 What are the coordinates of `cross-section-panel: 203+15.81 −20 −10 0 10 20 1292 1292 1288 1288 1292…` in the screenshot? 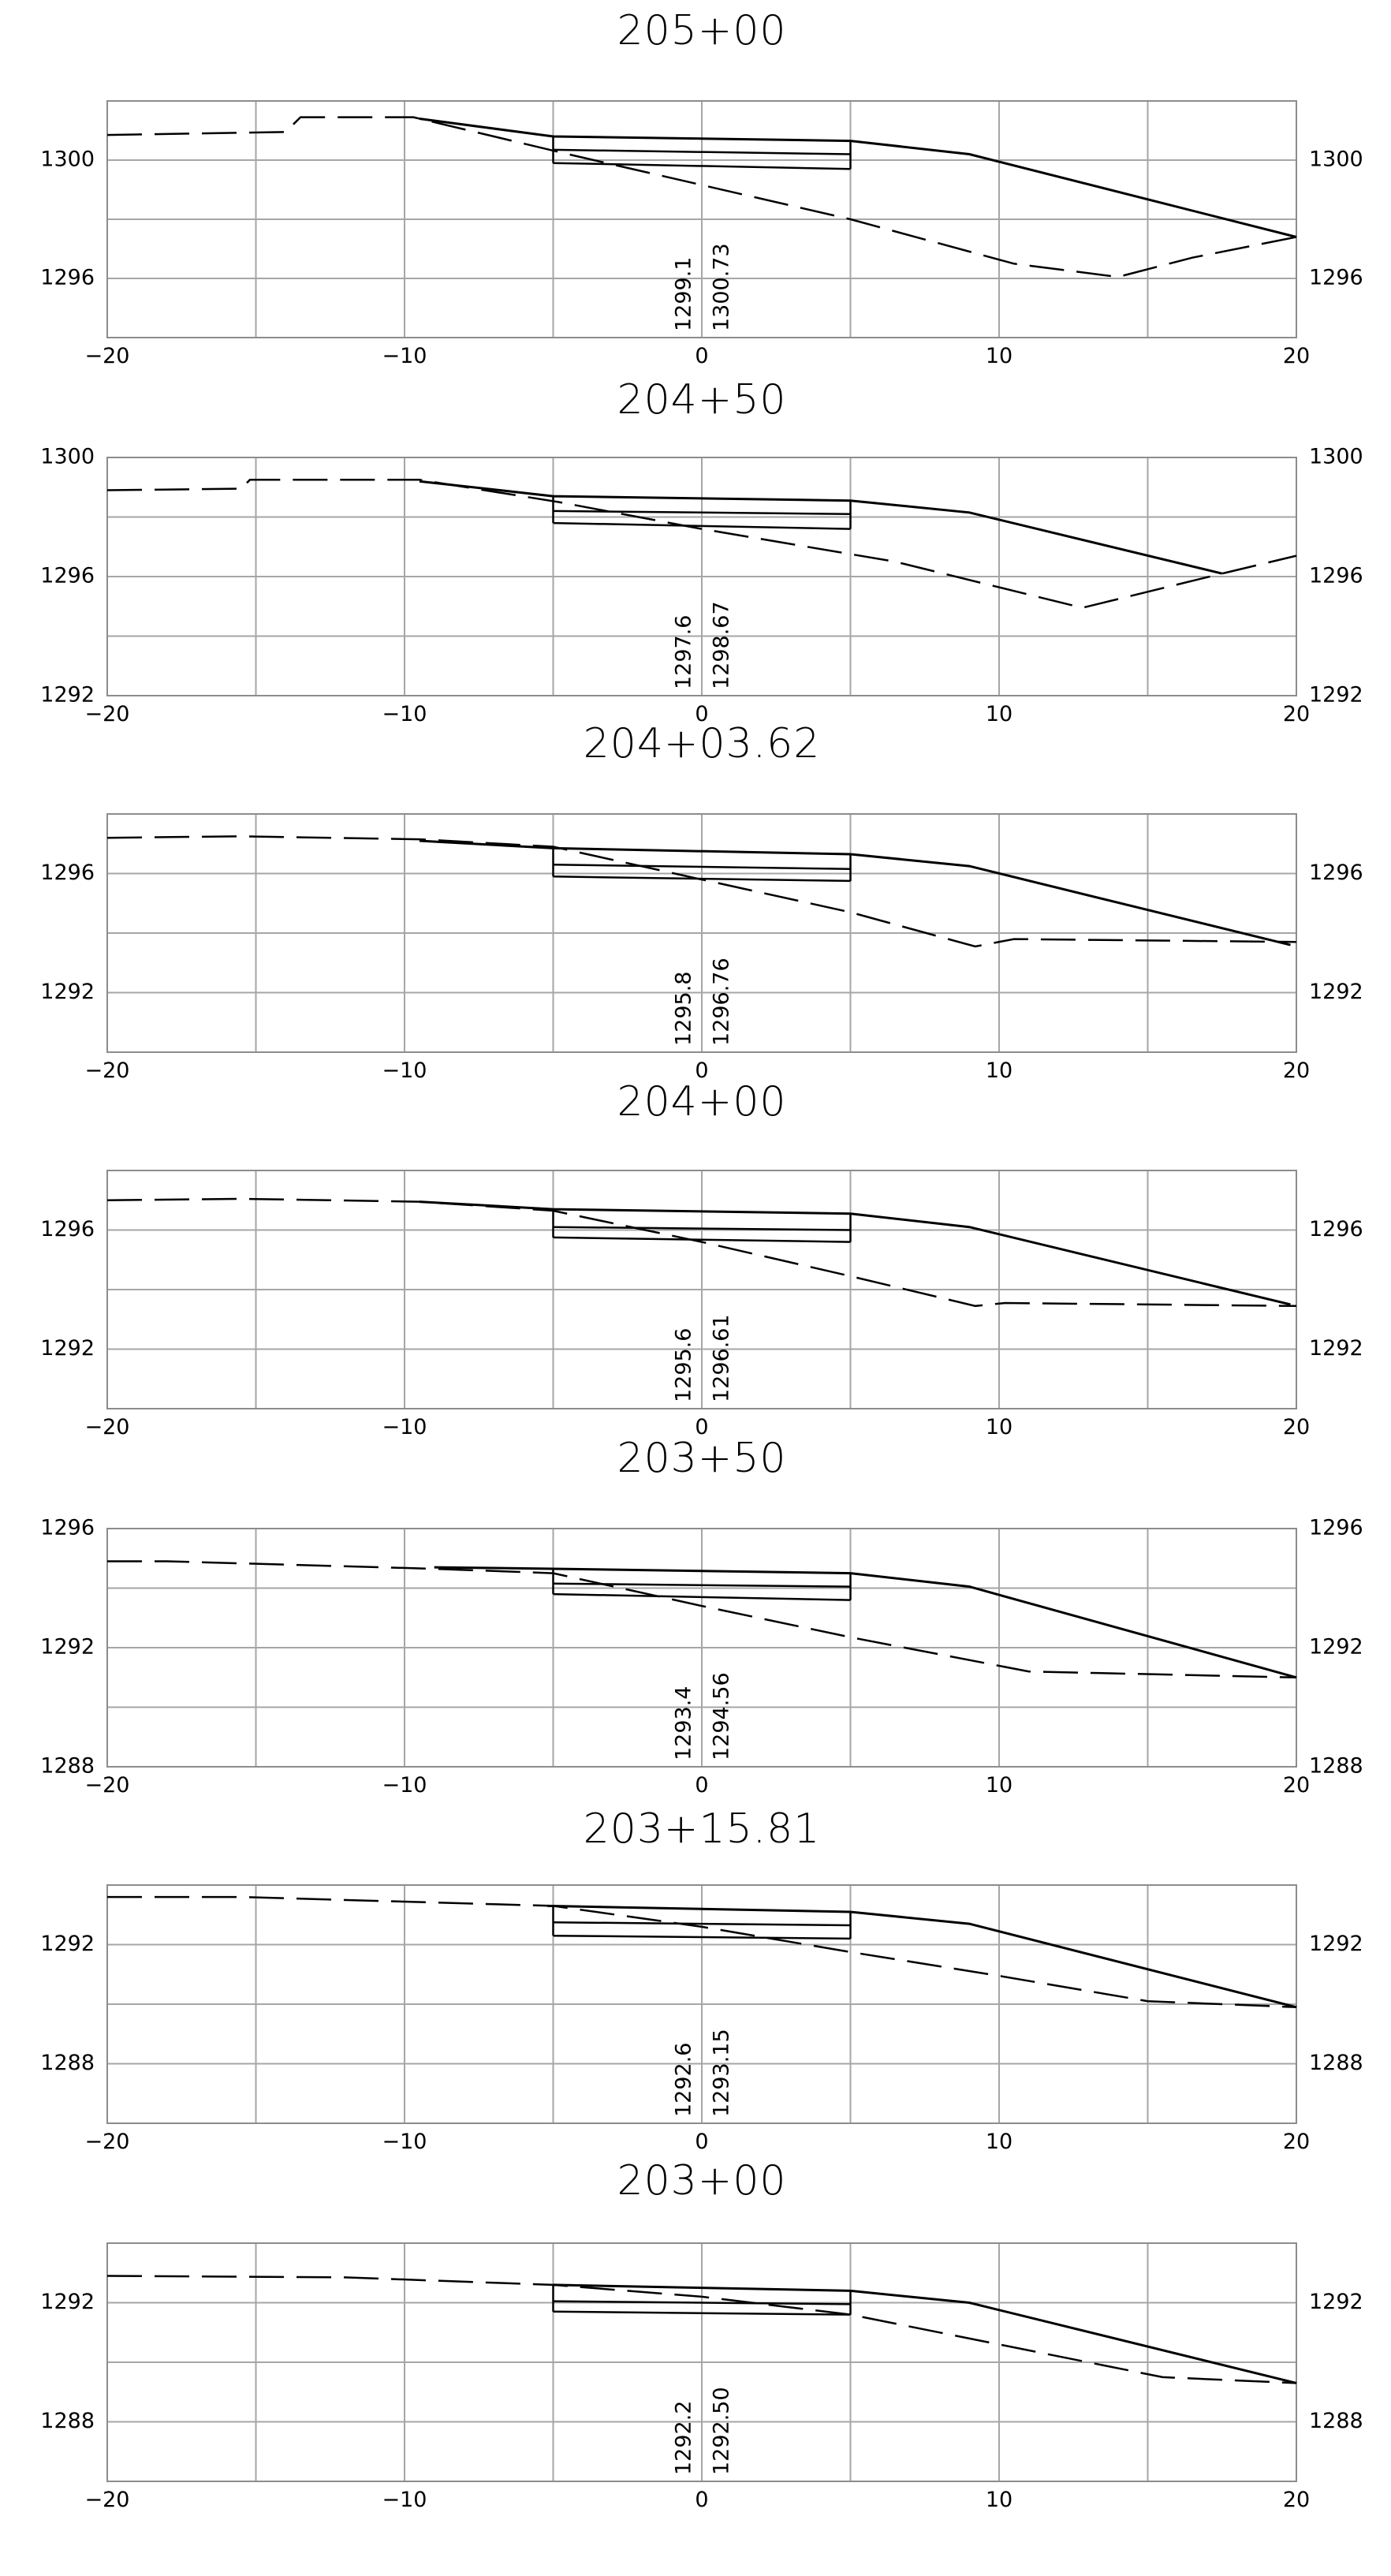 It's located at (701, 1979).